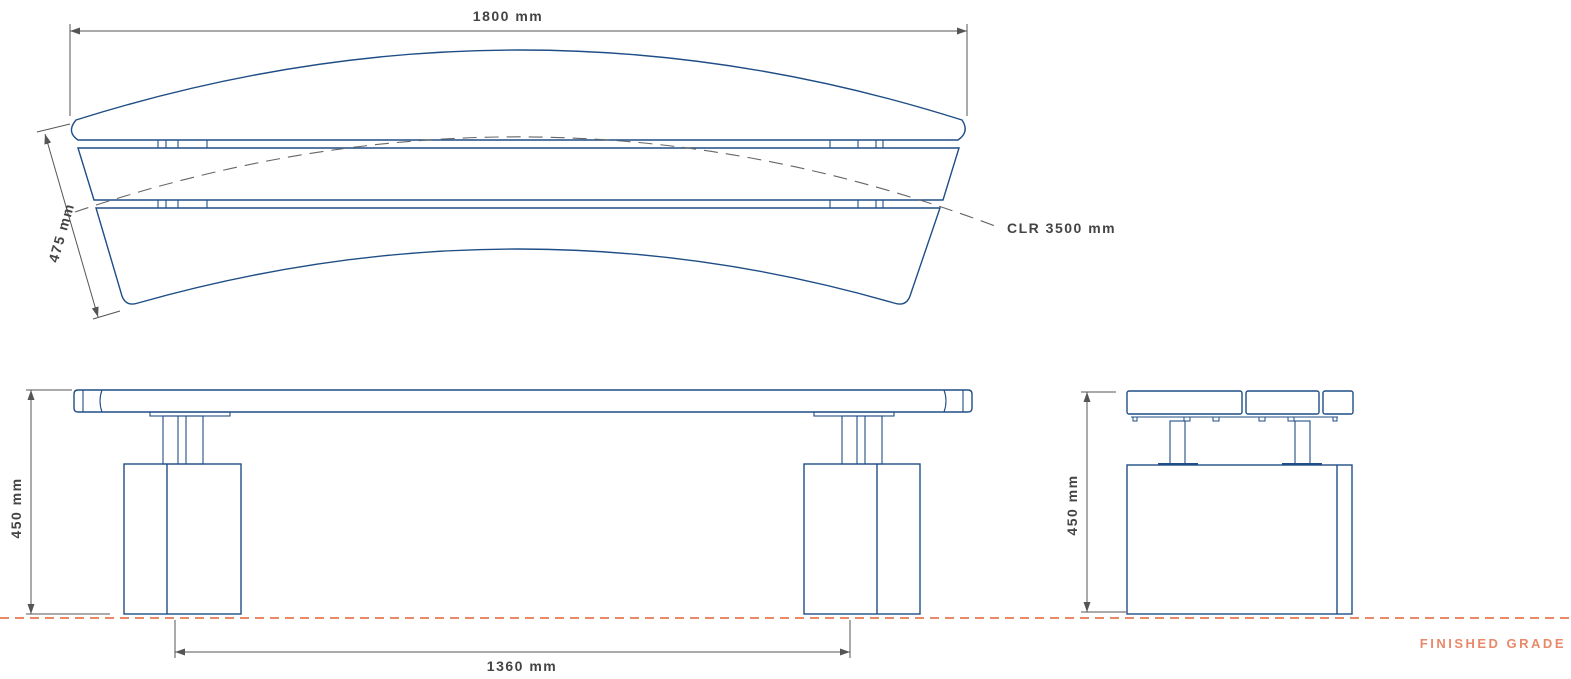 The image size is (1571, 679). What do you see at coordinates (1240, 442) in the screenshot?
I see `side-posts` at bounding box center [1240, 442].